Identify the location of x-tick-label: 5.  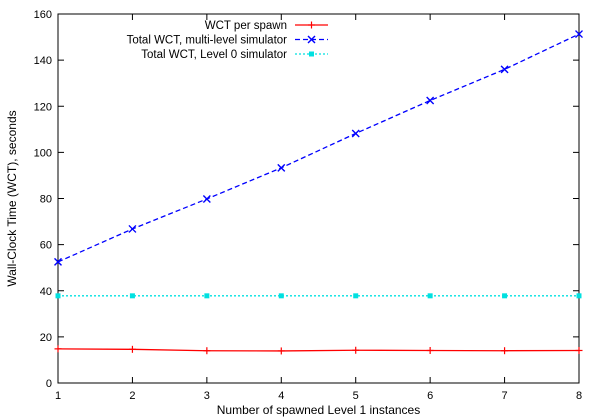
(356, 396).